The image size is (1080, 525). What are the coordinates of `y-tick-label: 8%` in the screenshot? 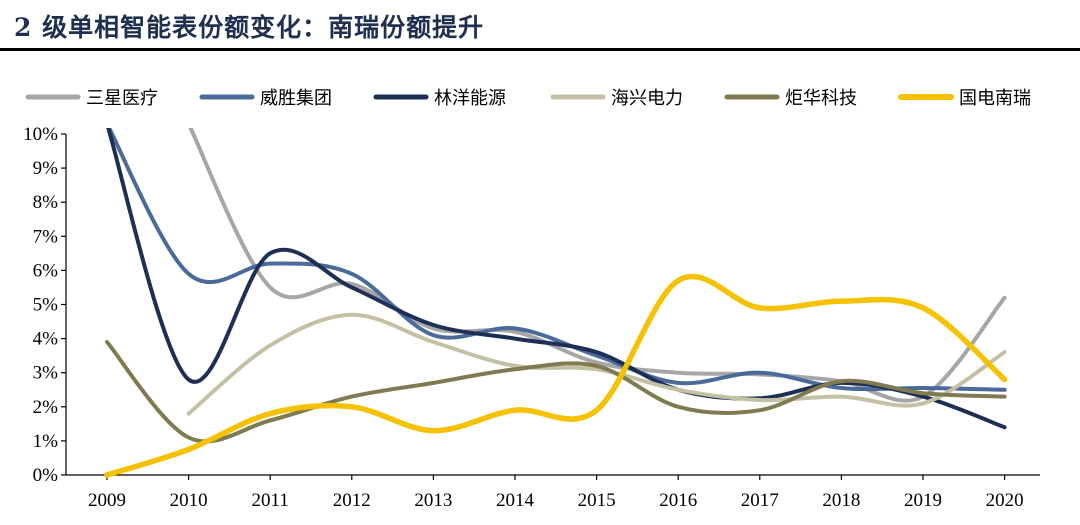 It's located at (46, 202).